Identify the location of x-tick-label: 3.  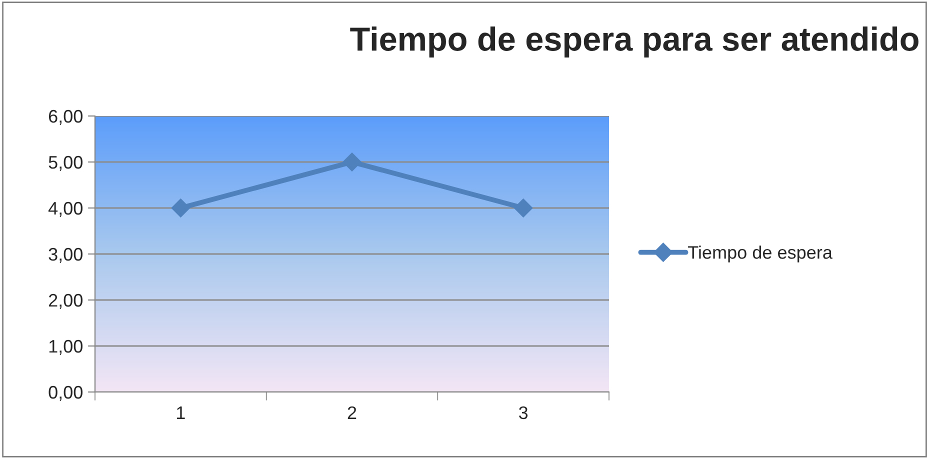
(523, 413).